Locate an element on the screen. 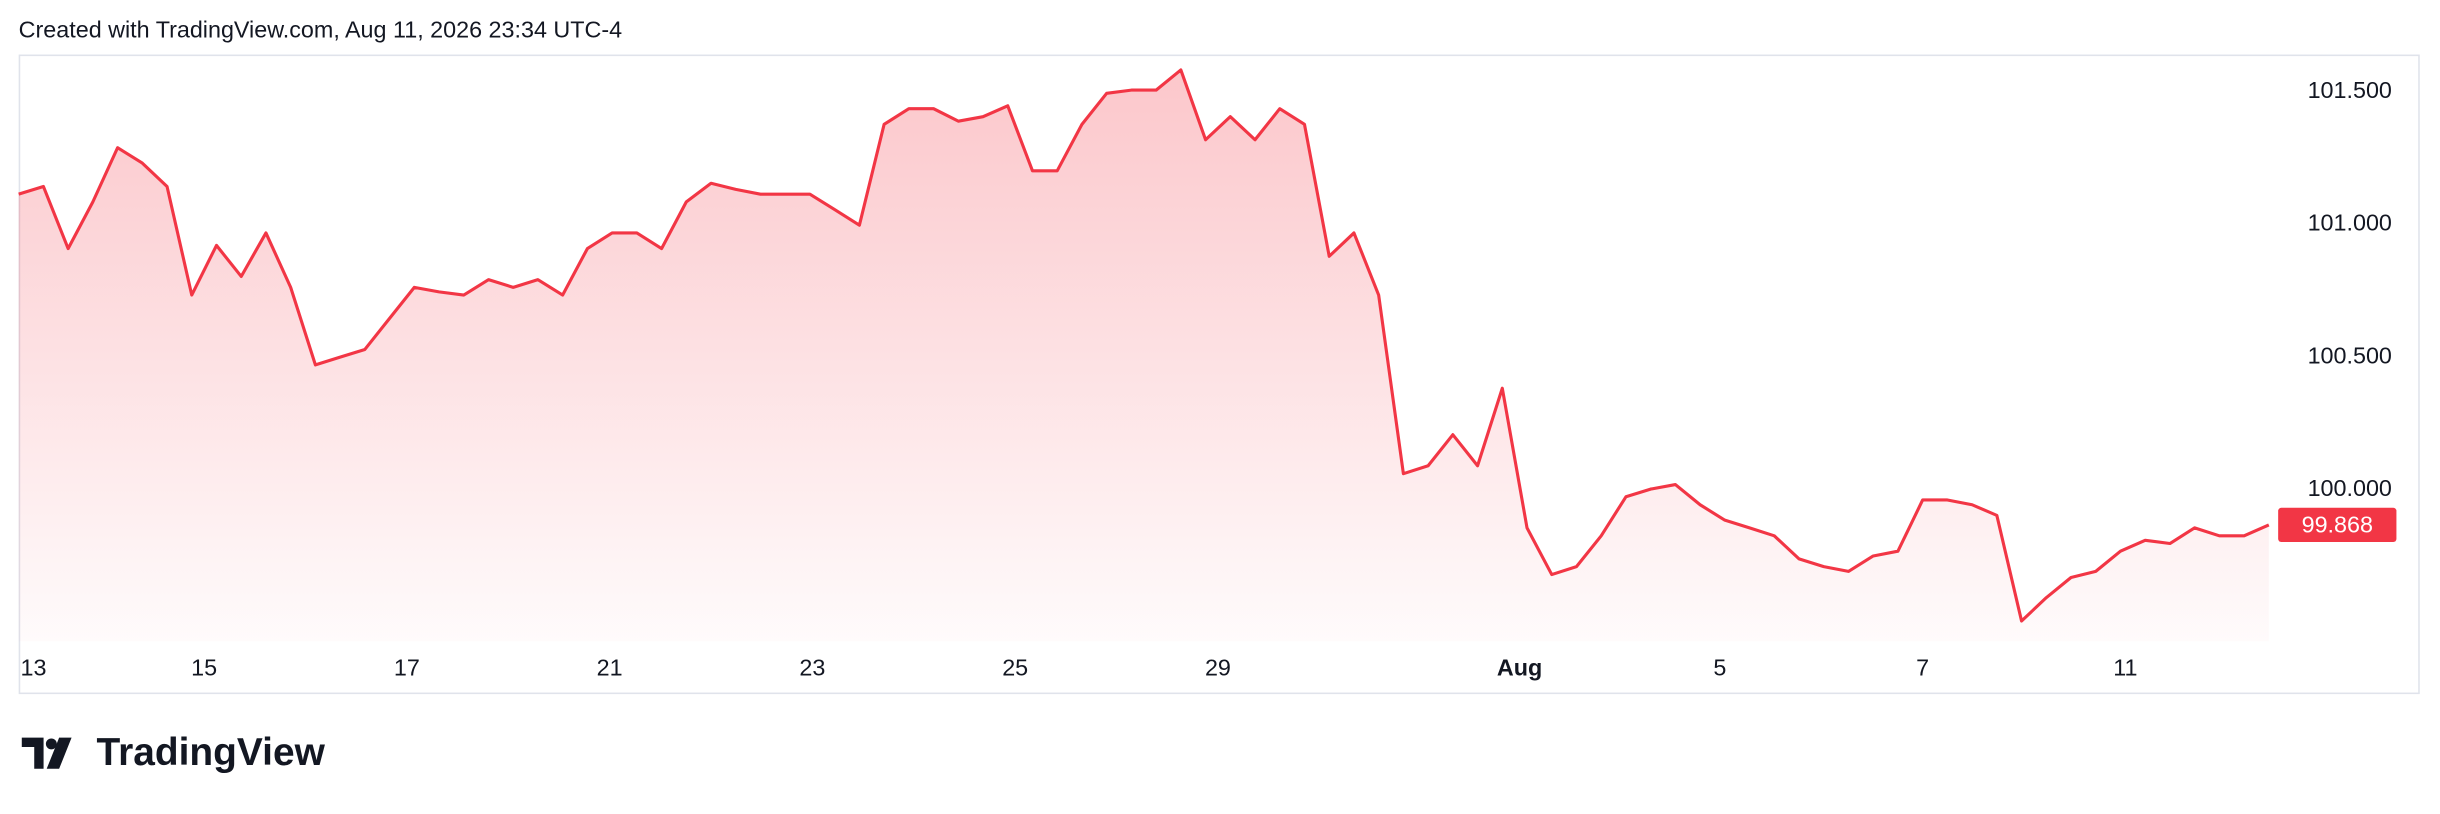  y-tick-label: 101.500 is located at coordinates (2350, 90).